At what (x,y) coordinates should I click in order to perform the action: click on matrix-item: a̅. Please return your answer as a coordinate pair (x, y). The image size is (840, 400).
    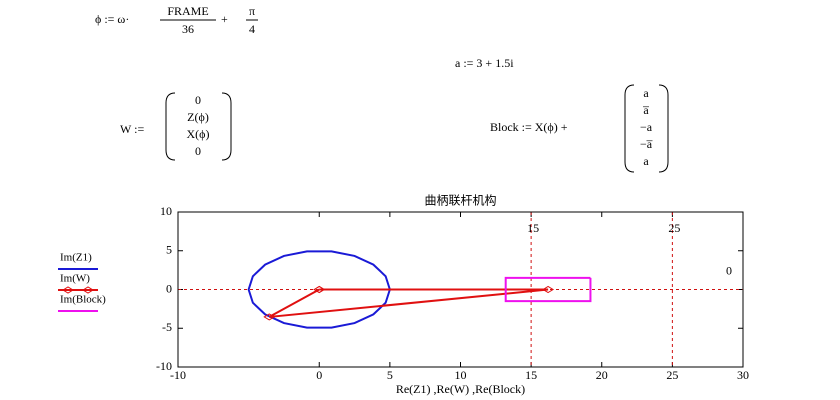
    Looking at the image, I should click on (646, 110).